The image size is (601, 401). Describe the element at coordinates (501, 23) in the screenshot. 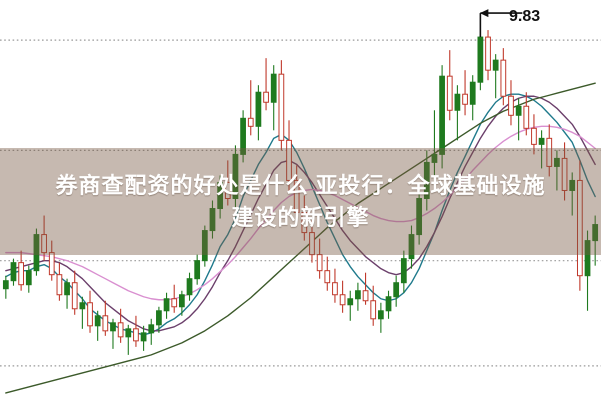

I see `annotation-arrow-icon` at that location.